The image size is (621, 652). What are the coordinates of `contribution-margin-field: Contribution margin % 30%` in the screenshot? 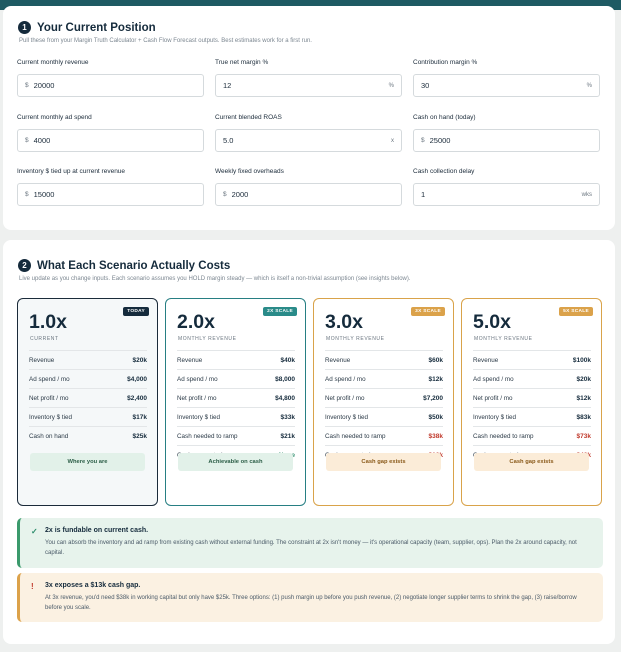 It's located at (506, 78).